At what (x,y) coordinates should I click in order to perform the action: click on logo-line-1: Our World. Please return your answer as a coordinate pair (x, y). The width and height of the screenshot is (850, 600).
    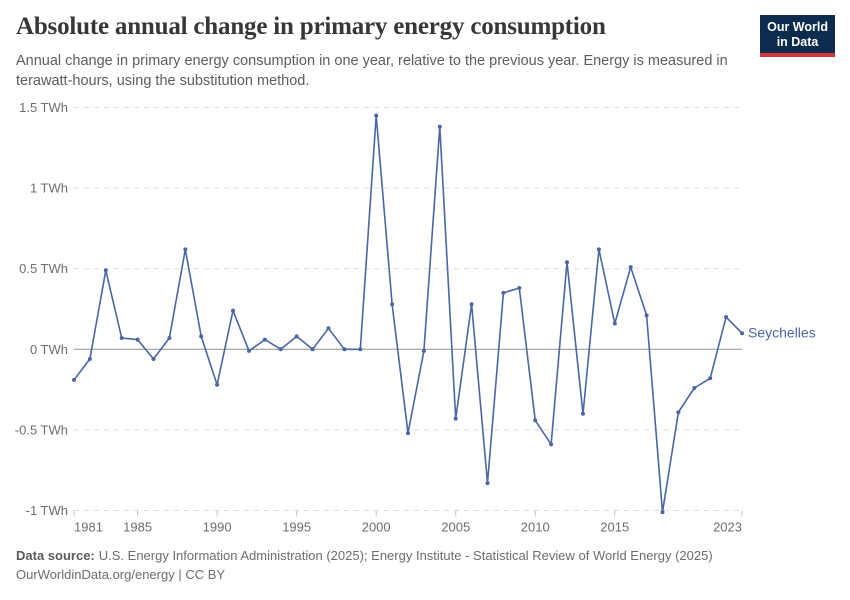
    Looking at the image, I should click on (797, 27).